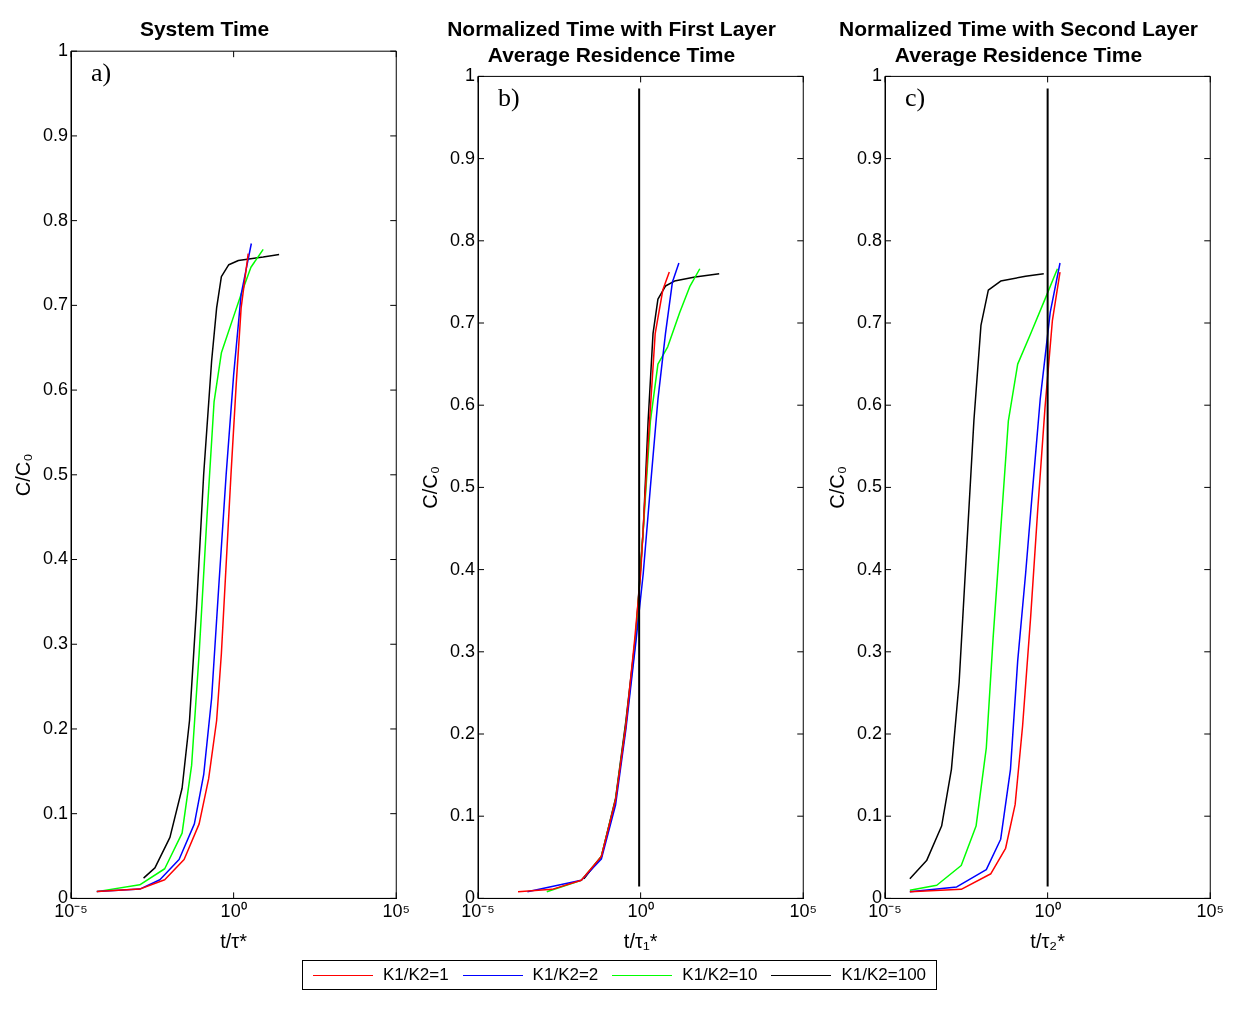 This screenshot has width=1239, height=1010. What do you see at coordinates (1048, 940) in the screenshot?
I see `x-axis-title: t/τ₂*` at bounding box center [1048, 940].